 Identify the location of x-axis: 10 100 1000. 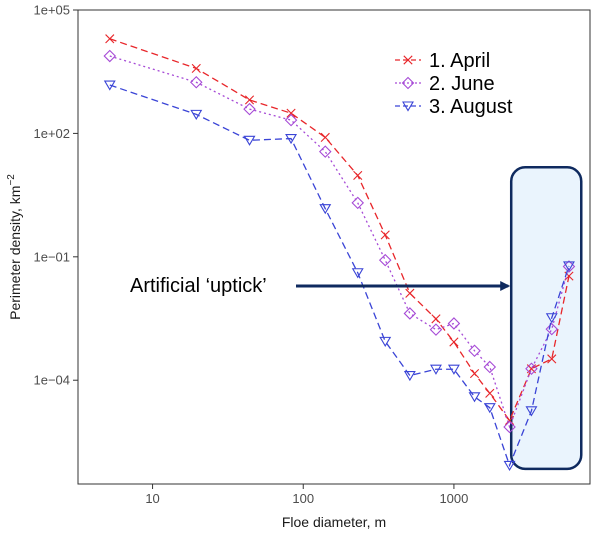
(306, 495).